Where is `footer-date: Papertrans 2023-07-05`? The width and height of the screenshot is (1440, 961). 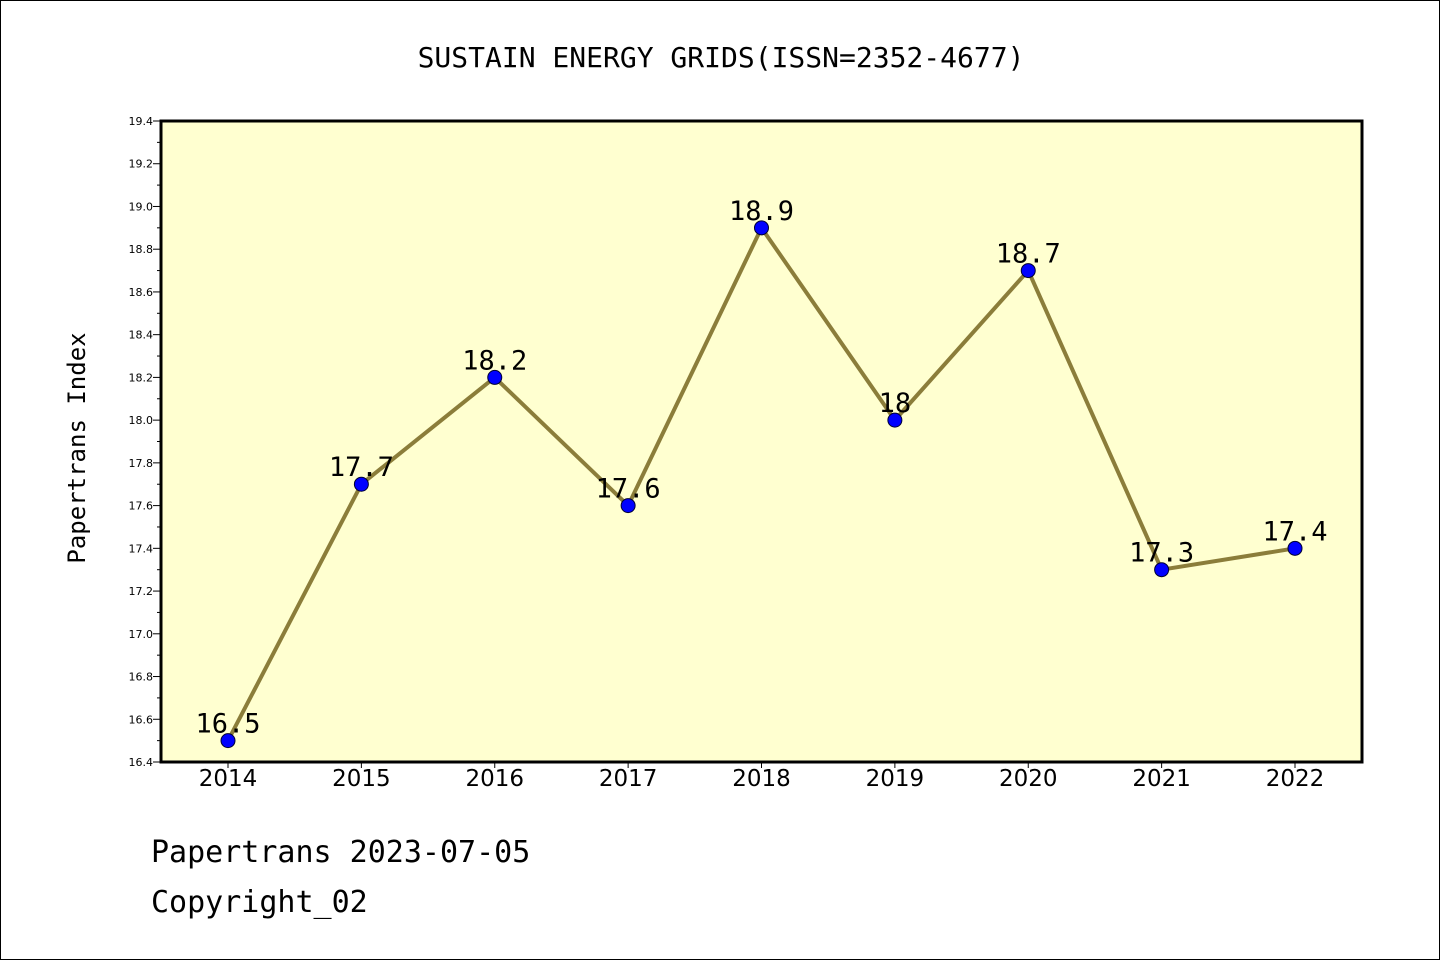
footer-date: Papertrans 2023-07-05 is located at coordinates (341, 852).